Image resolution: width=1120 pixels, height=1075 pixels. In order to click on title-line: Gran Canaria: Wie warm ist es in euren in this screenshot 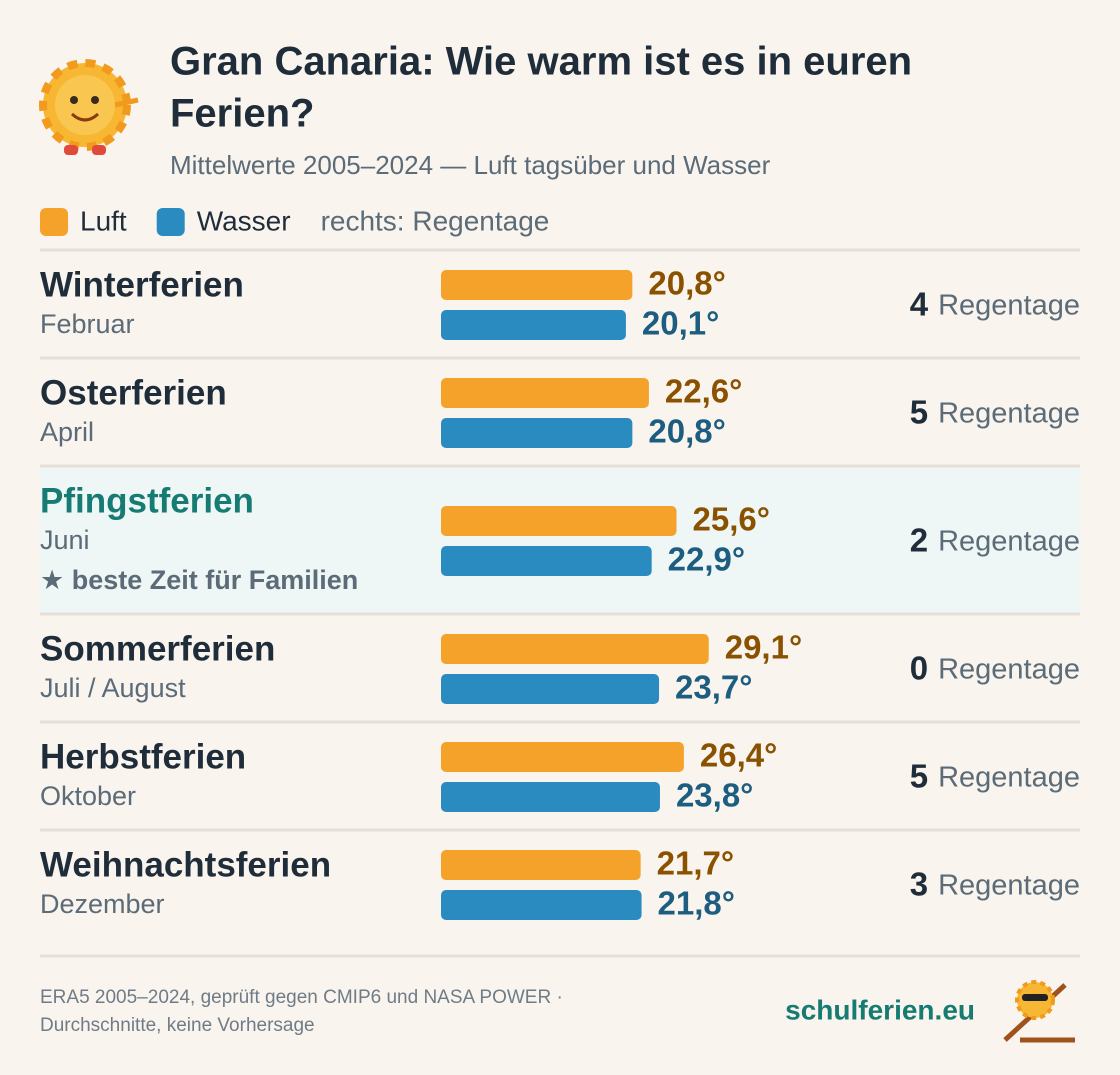, I will do `click(541, 62)`.